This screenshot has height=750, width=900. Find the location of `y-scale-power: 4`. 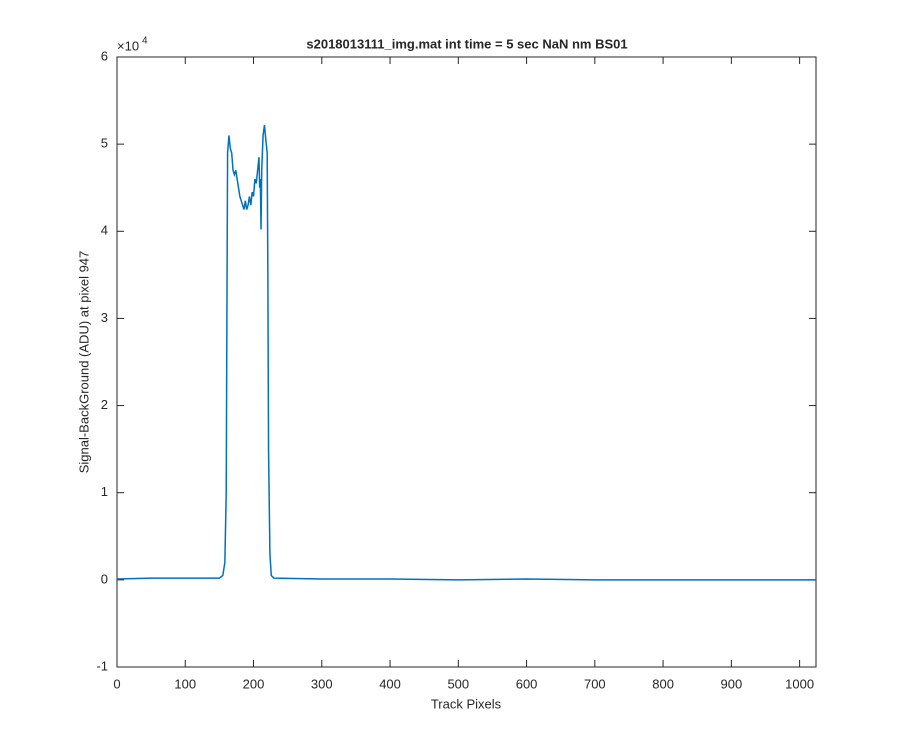

y-scale-power: 4 is located at coordinates (145, 41).